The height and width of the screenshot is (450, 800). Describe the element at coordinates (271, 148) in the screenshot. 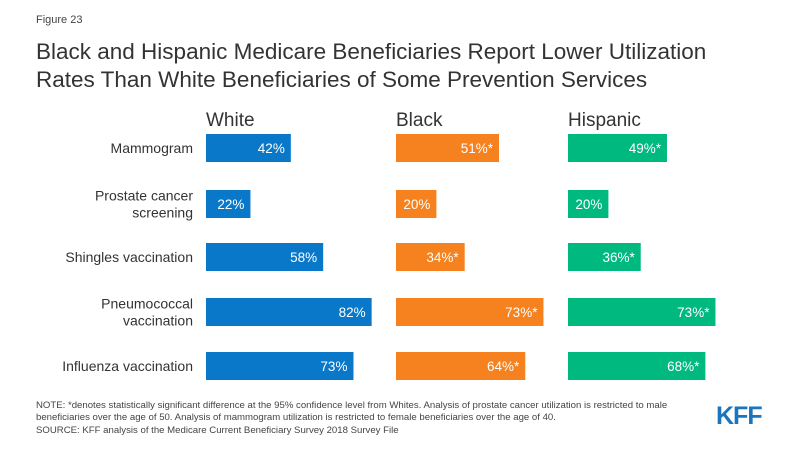

I see `value-label-white-mammogram: 42%` at that location.